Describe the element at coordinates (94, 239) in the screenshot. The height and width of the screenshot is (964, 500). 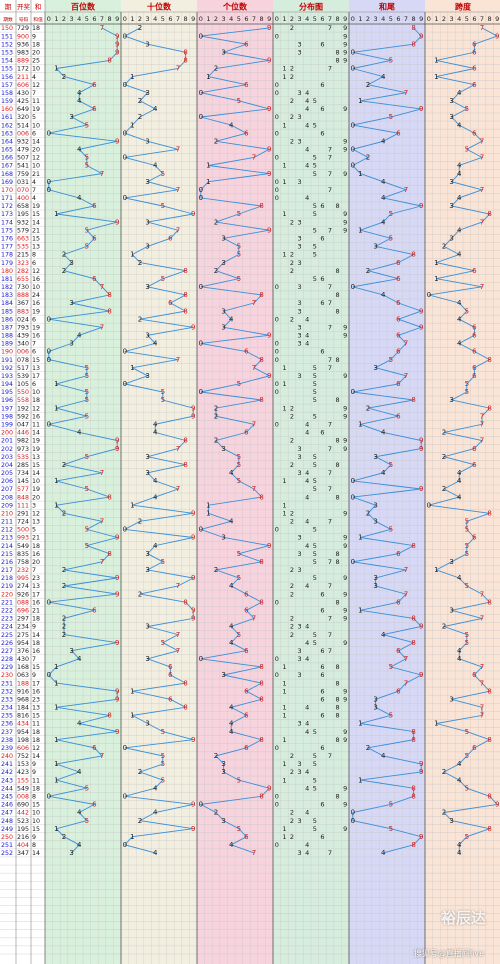
I see `hundreds-mark: 6` at that location.